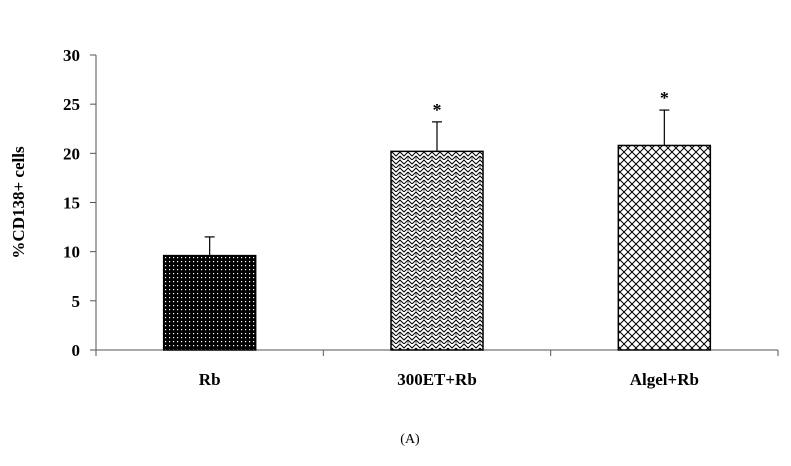  What do you see at coordinates (437, 369) in the screenshot?
I see `x-axis: Rb 300ET+Rb Algel+Rb` at bounding box center [437, 369].